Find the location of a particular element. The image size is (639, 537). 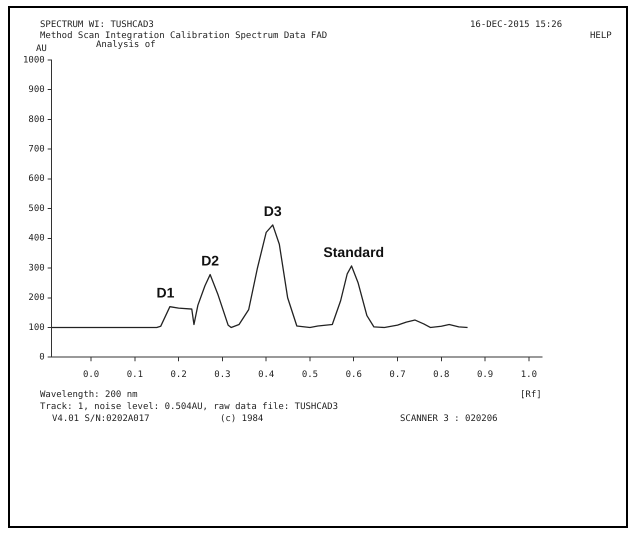

x-tick-label: 0.8 is located at coordinates (441, 375).